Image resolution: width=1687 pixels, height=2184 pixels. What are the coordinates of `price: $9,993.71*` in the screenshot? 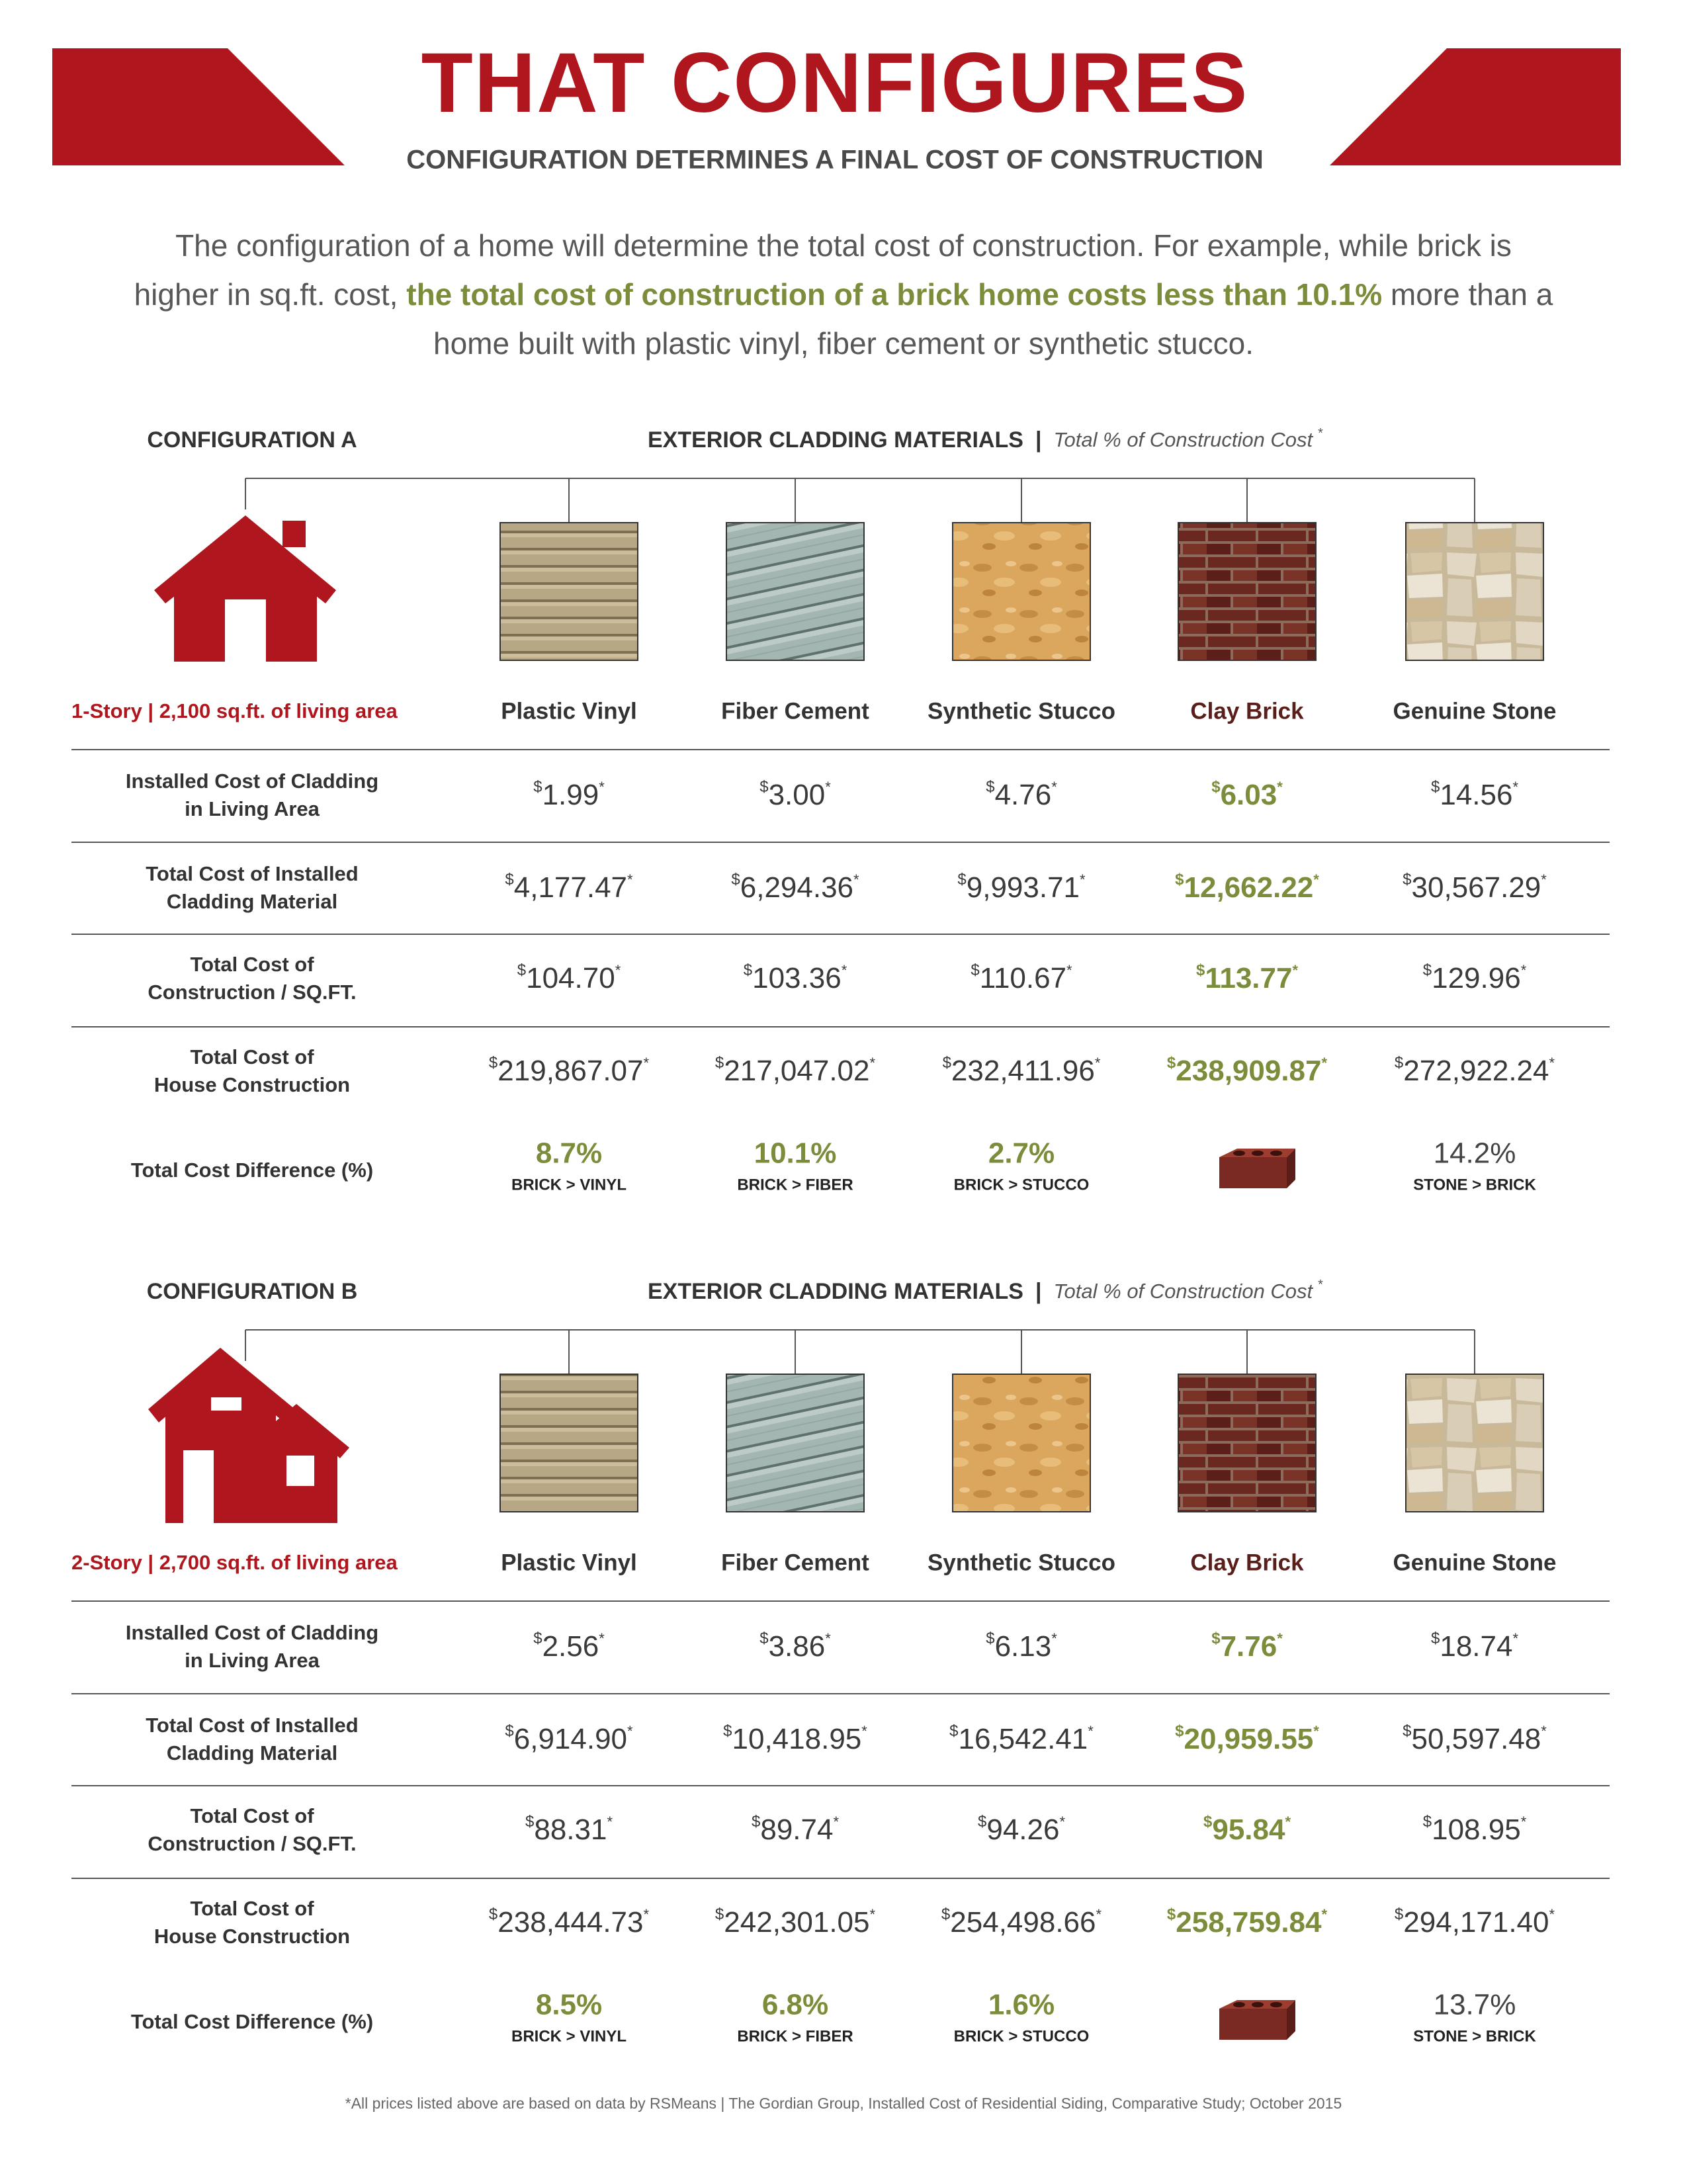 It's located at (1022, 887).